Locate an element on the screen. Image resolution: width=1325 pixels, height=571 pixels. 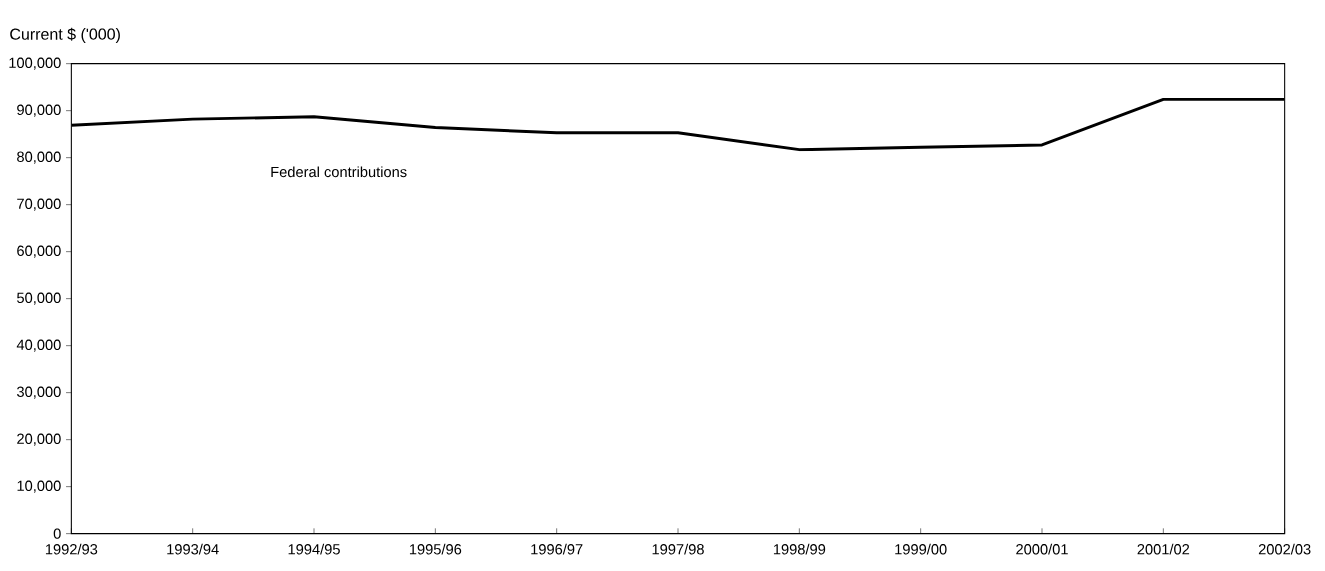
x-tick-label: 1996/97 is located at coordinates (557, 549).